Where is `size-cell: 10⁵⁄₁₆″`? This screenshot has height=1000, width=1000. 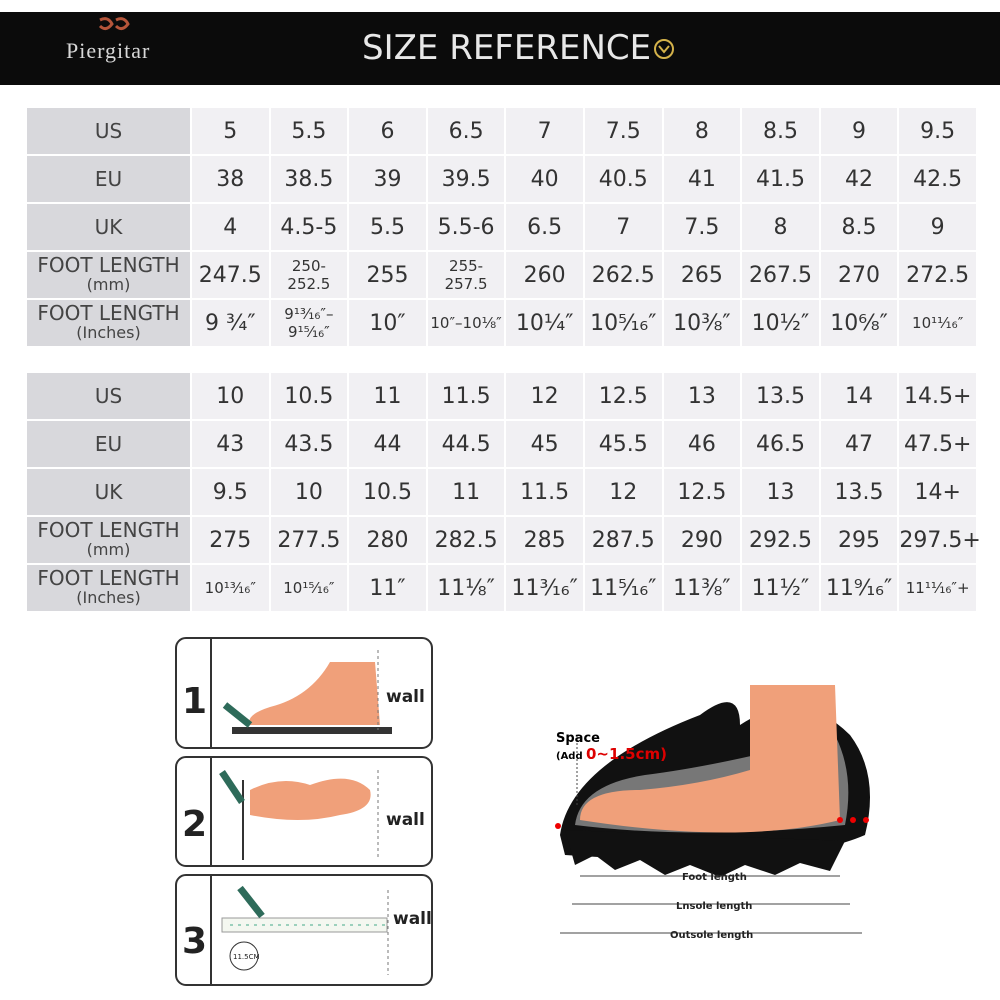 size-cell: 10⁵⁄₁₆″ is located at coordinates (623, 323).